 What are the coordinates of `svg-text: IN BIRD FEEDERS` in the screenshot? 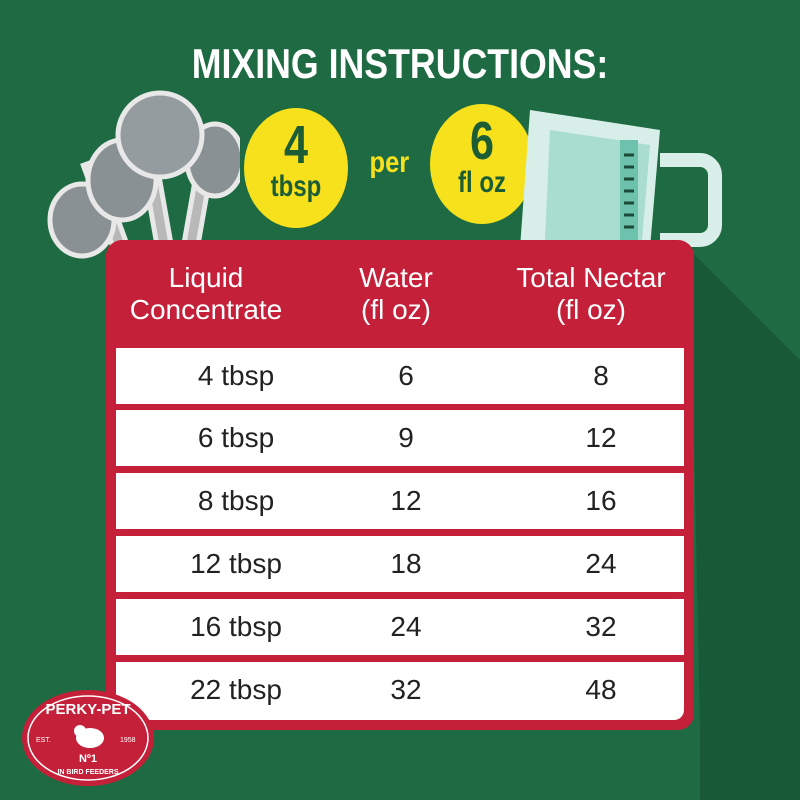 It's located at (87, 772).